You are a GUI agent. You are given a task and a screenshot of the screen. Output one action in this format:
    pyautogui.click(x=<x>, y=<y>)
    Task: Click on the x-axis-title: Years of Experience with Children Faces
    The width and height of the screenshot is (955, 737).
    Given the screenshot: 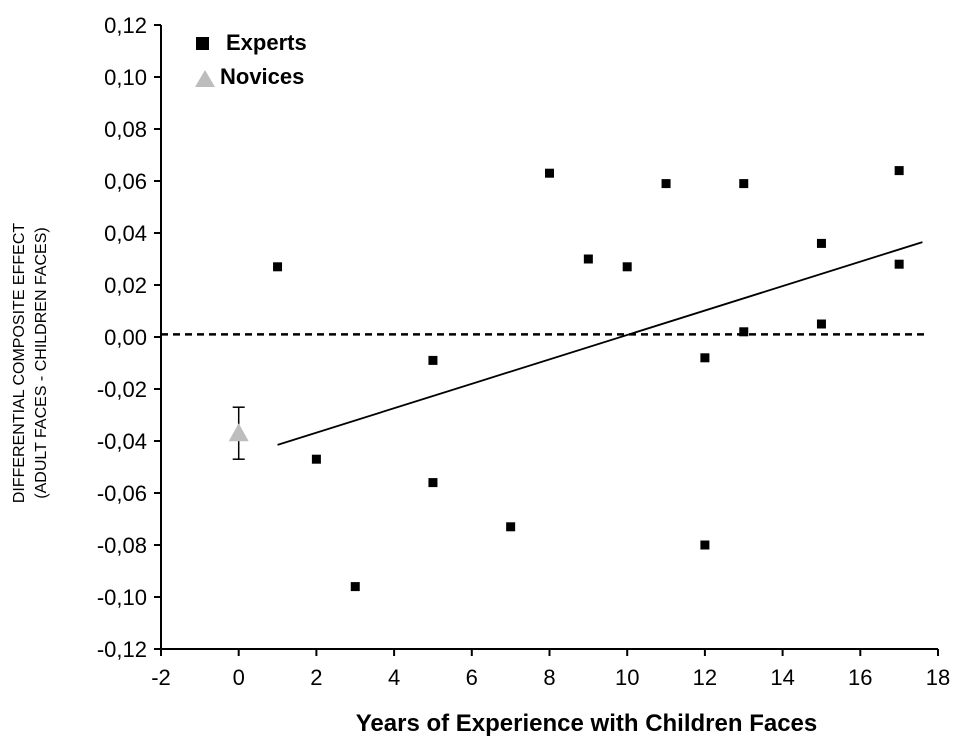 What is the action you would take?
    pyautogui.click(x=587, y=723)
    